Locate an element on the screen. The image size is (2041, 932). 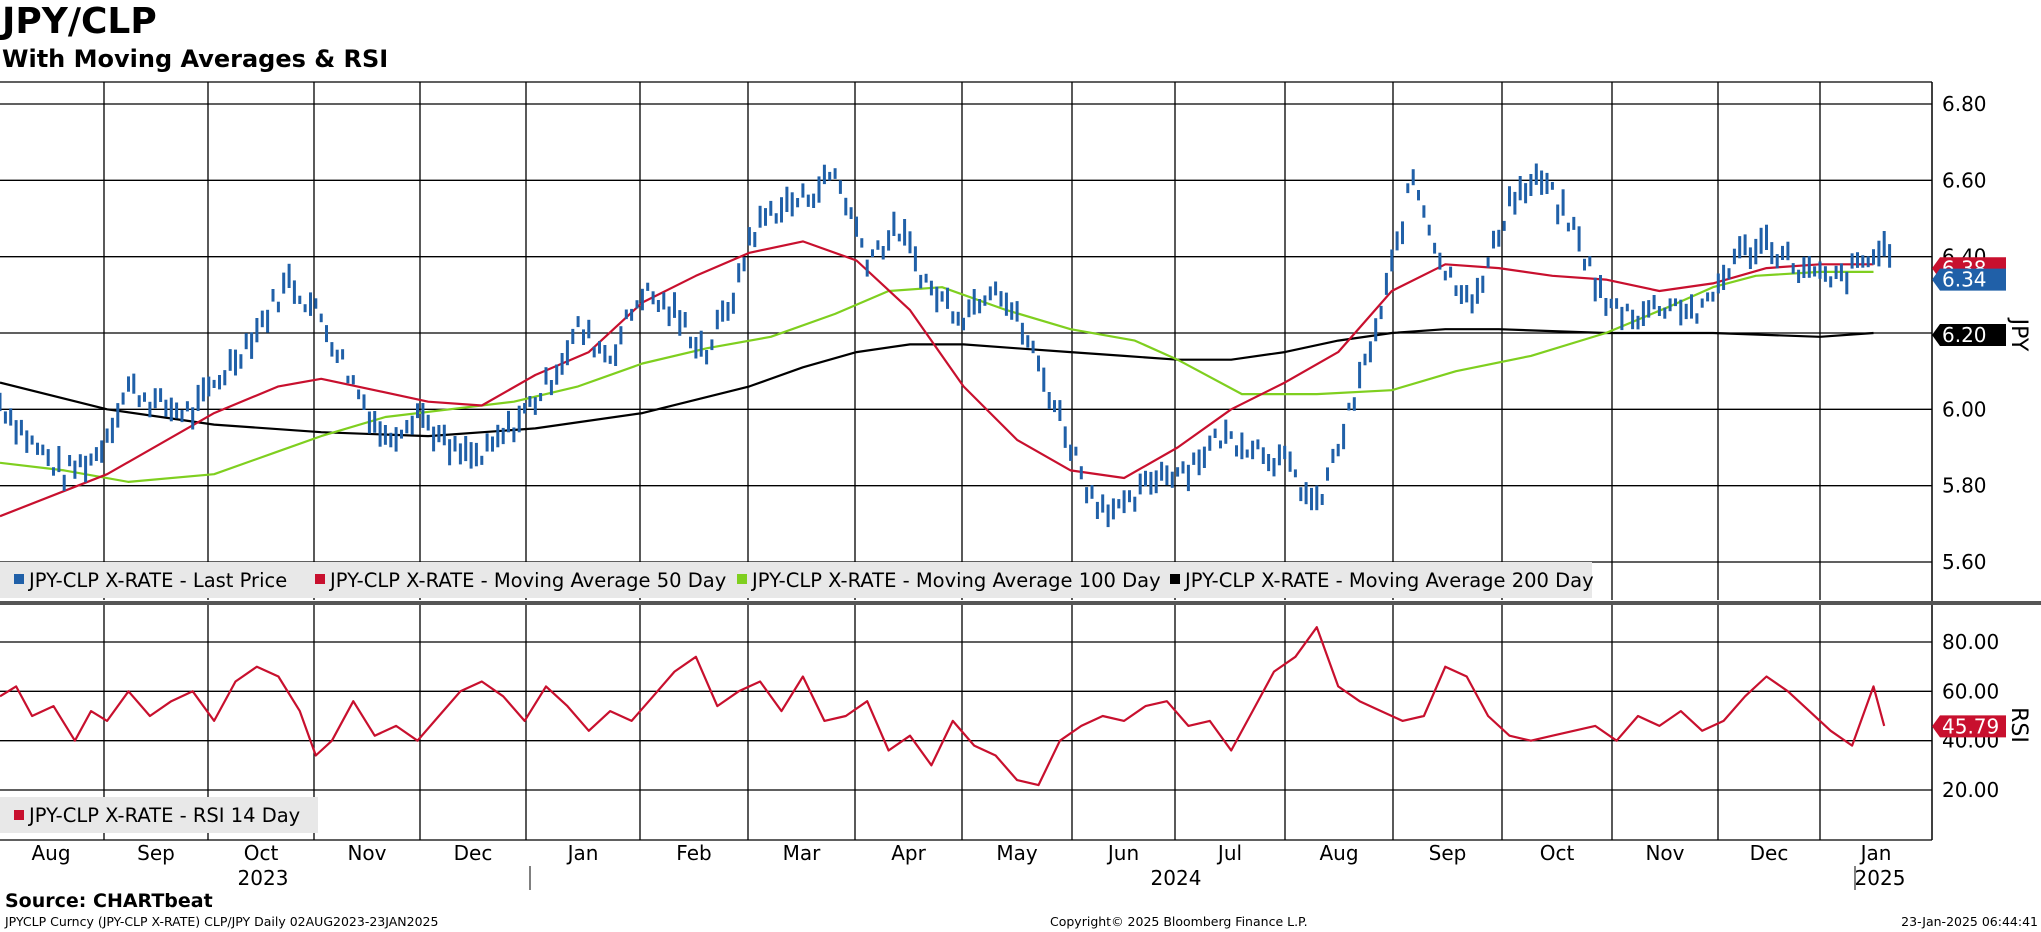
year-label: 2023 is located at coordinates (263, 878).